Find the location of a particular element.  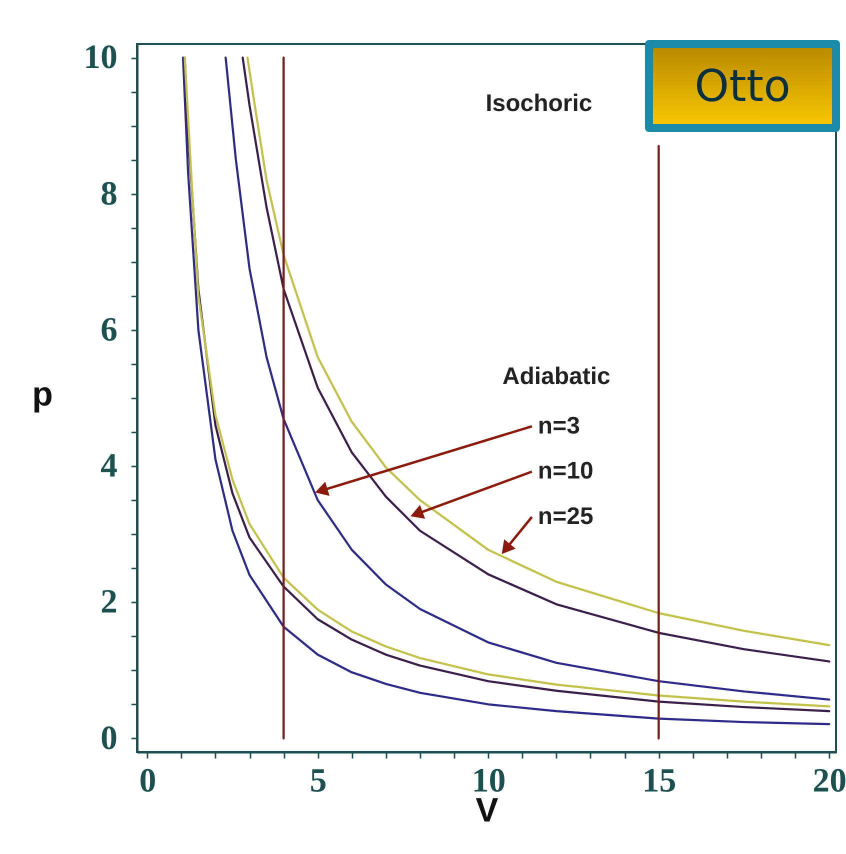

x-tick-label: 15 is located at coordinates (659, 781).